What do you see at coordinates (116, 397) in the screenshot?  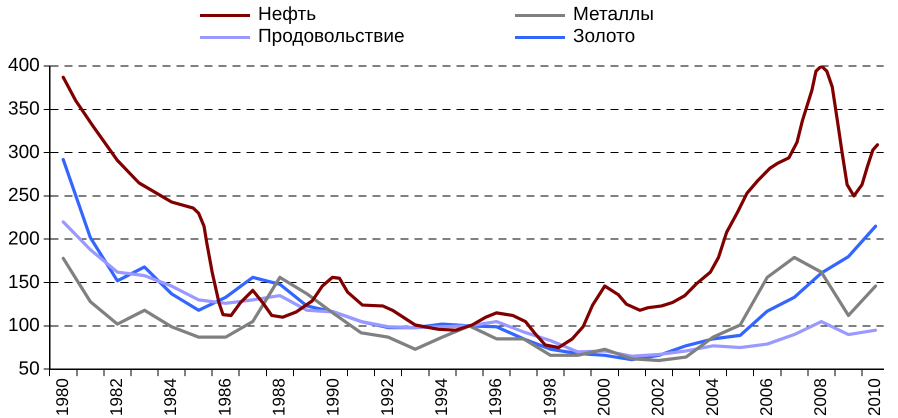 I see `x-tick-label: 1982` at bounding box center [116, 397].